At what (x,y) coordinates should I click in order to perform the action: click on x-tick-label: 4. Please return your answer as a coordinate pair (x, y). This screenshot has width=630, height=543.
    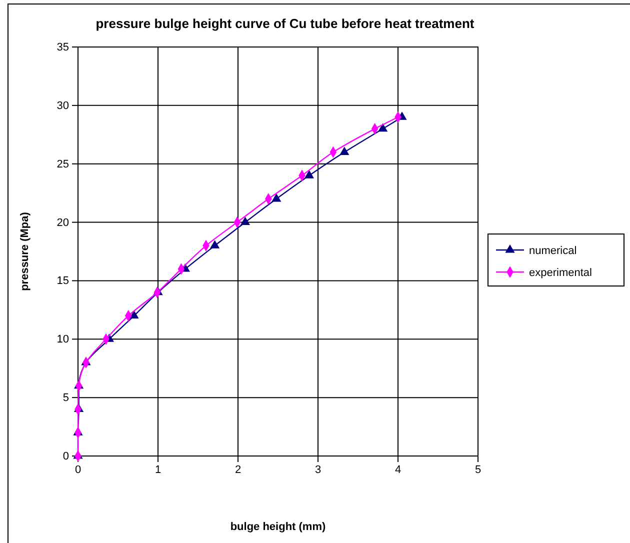
    Looking at the image, I should click on (398, 470).